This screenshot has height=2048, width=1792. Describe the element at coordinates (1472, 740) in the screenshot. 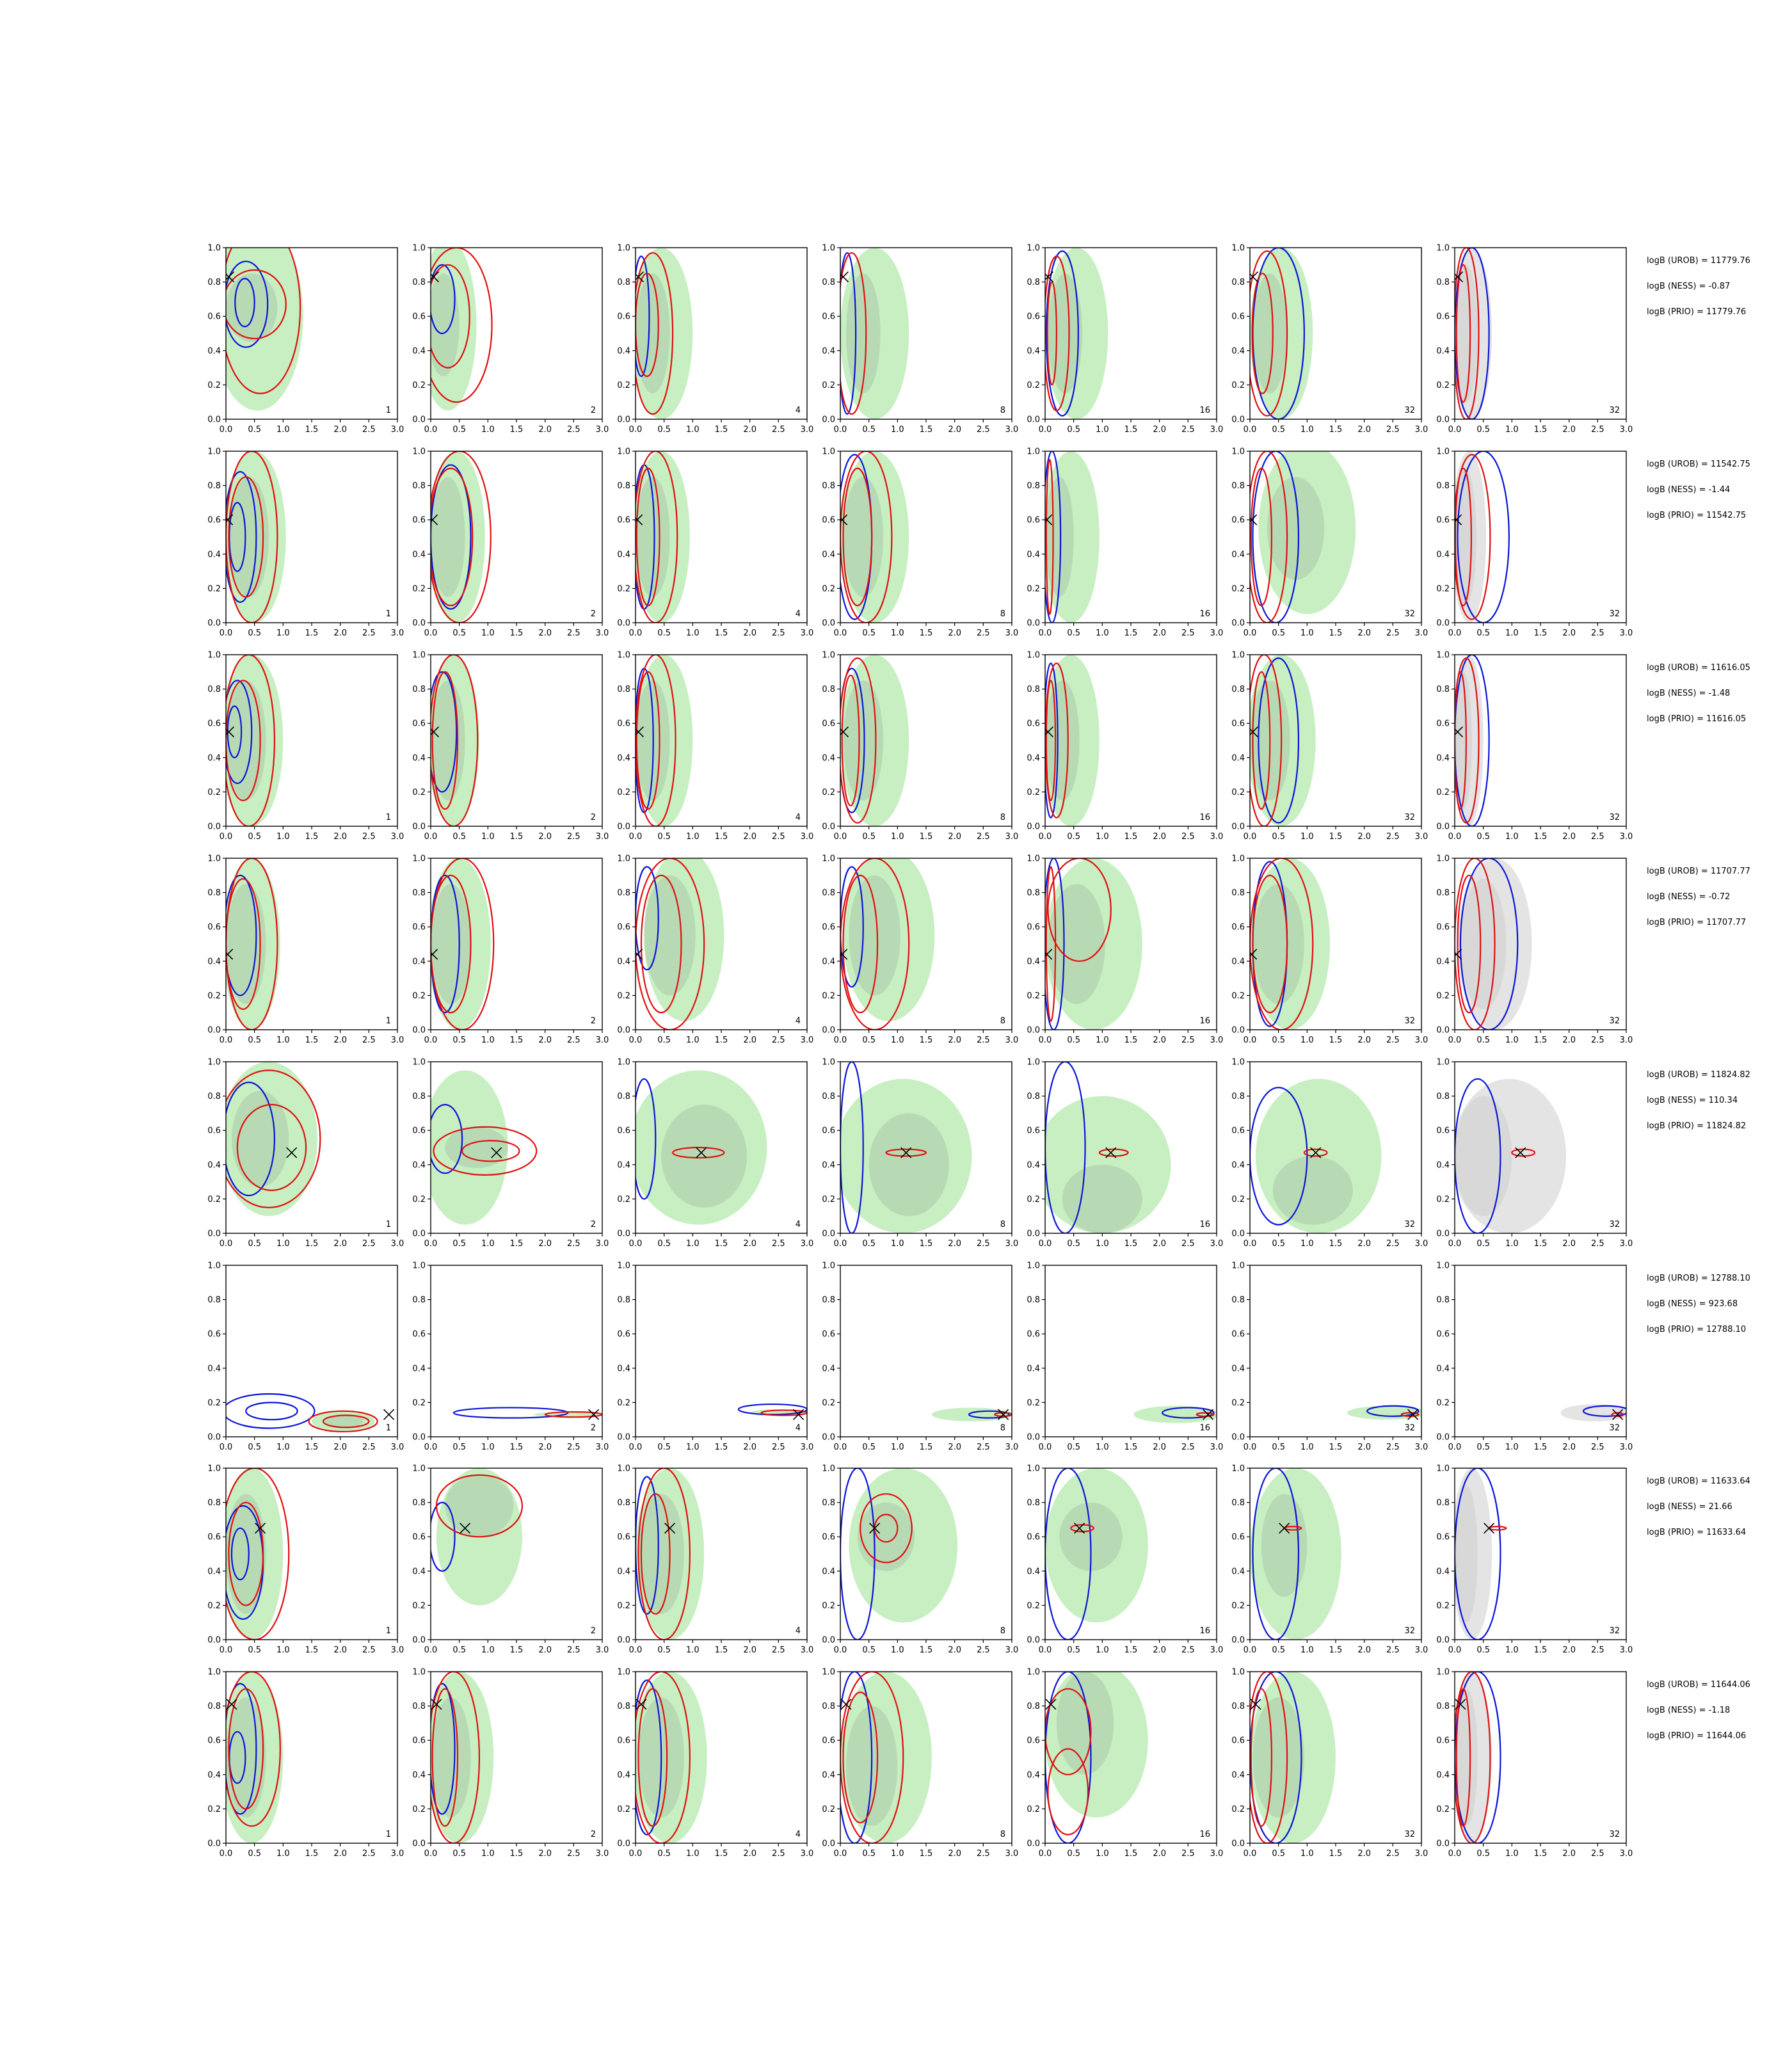

I see `blue-contour` at that location.